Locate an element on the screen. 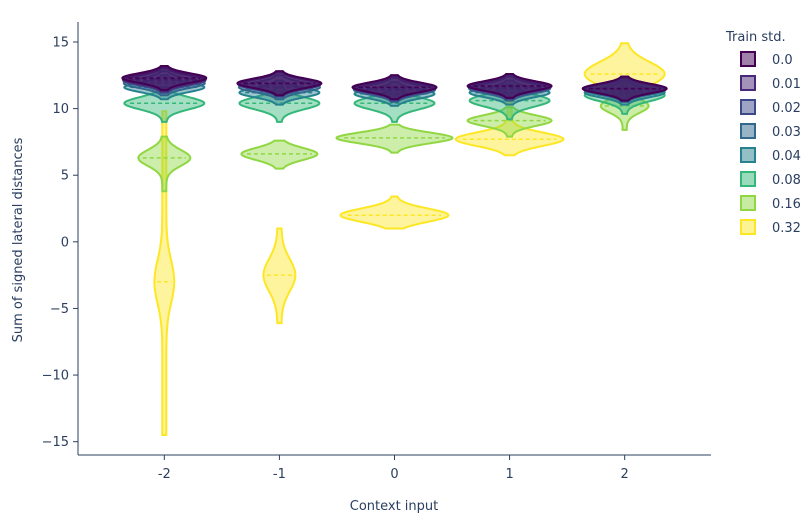 Image resolution: width=812 pixels, height=522 pixels. legend-label: 0.16 is located at coordinates (786, 204).